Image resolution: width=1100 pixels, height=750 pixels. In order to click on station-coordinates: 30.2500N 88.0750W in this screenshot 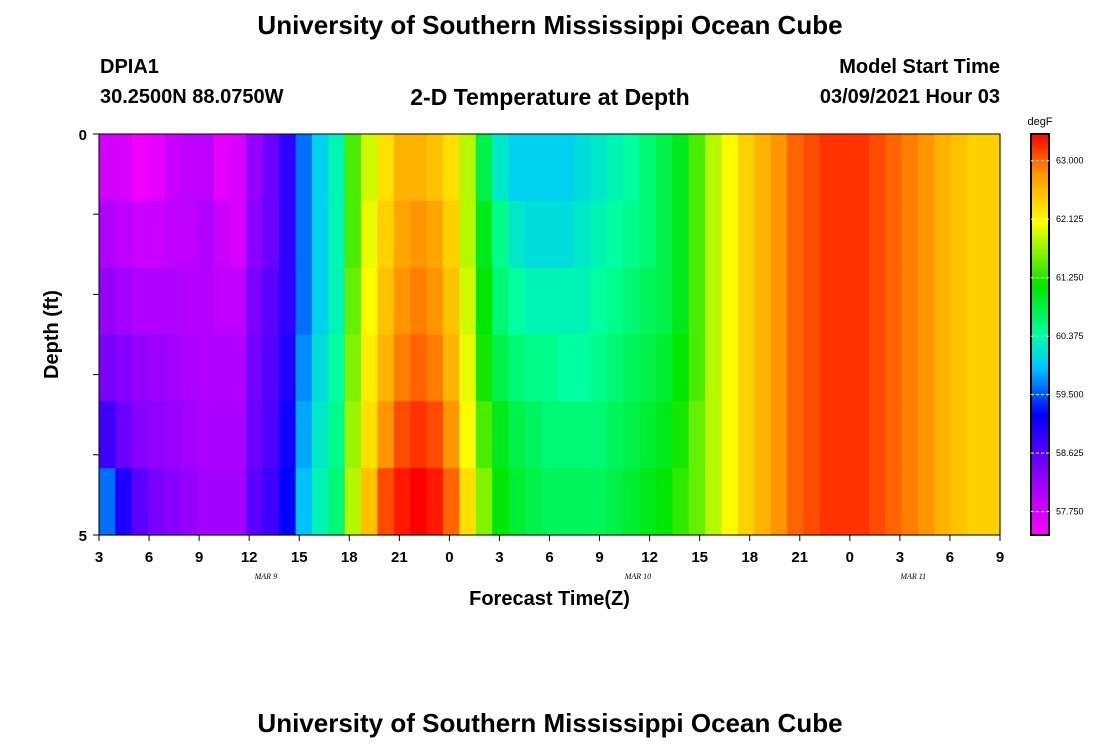, I will do `click(192, 97)`.